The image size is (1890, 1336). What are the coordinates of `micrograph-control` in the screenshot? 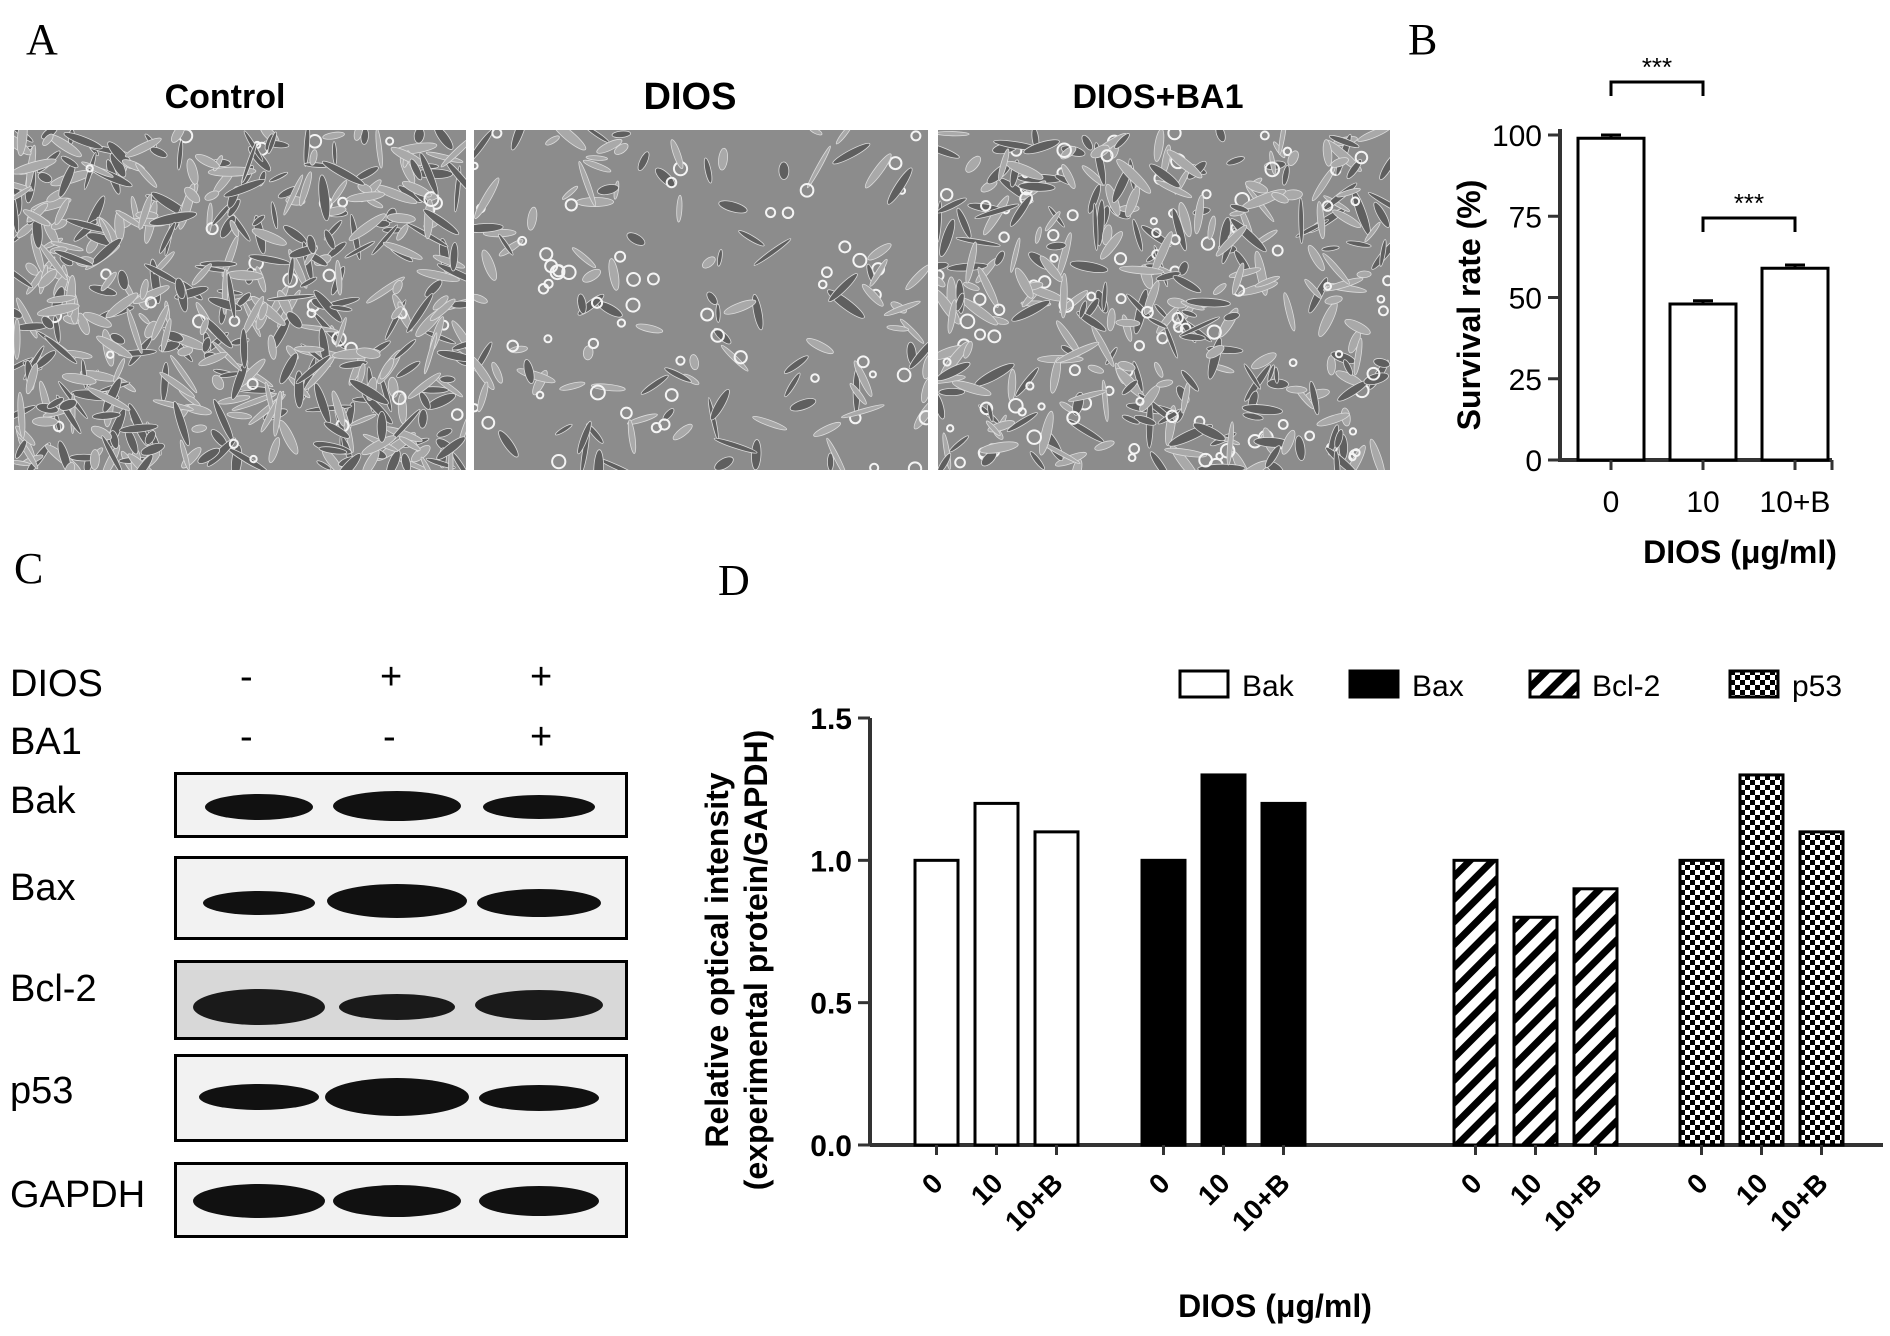 It's located at (240, 300).